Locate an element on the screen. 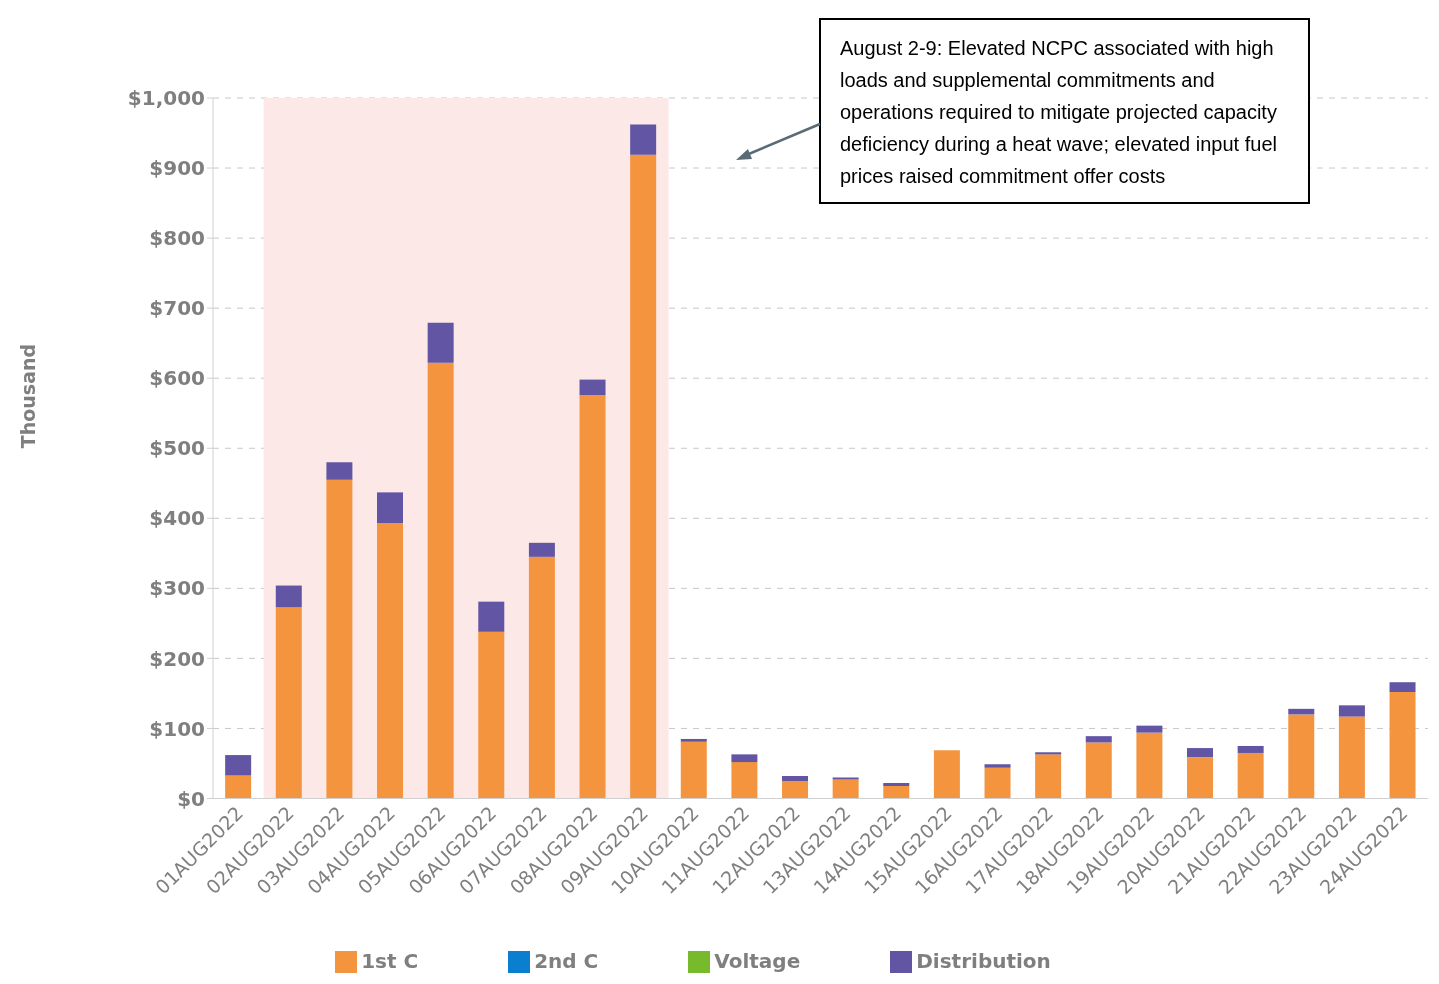 The image size is (1439, 984). y-tick-label: $400 is located at coordinates (177, 518).